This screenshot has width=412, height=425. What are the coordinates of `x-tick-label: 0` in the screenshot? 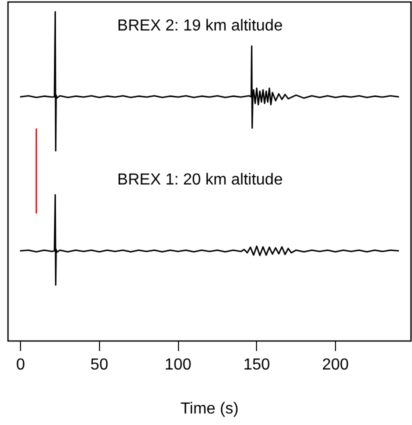 It's located at (21, 365).